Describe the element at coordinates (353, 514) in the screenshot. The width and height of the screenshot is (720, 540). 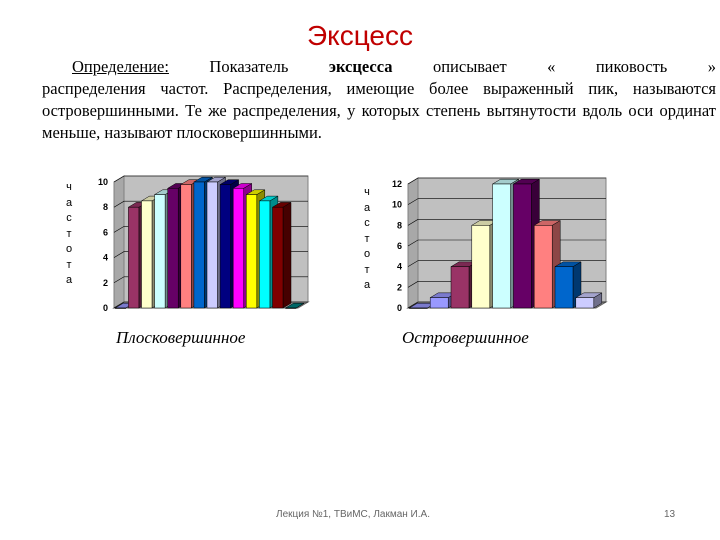
I see `footer-lecture: Лекция №1, ТВиМС, Лакман И.А.` at that location.